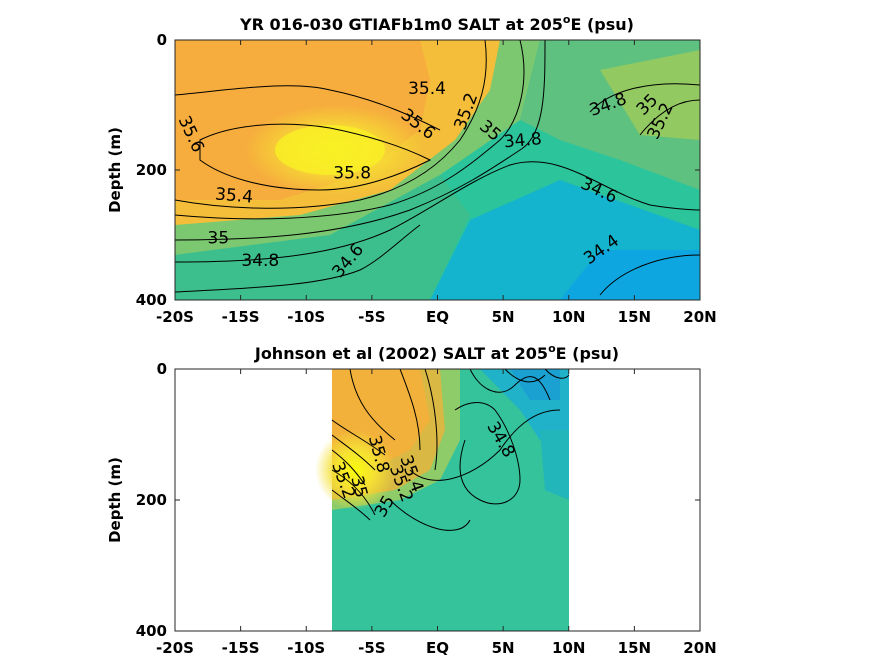 The width and height of the screenshot is (875, 656). I want to click on panel-1-ylabel: Depth (m), so click(115, 170).